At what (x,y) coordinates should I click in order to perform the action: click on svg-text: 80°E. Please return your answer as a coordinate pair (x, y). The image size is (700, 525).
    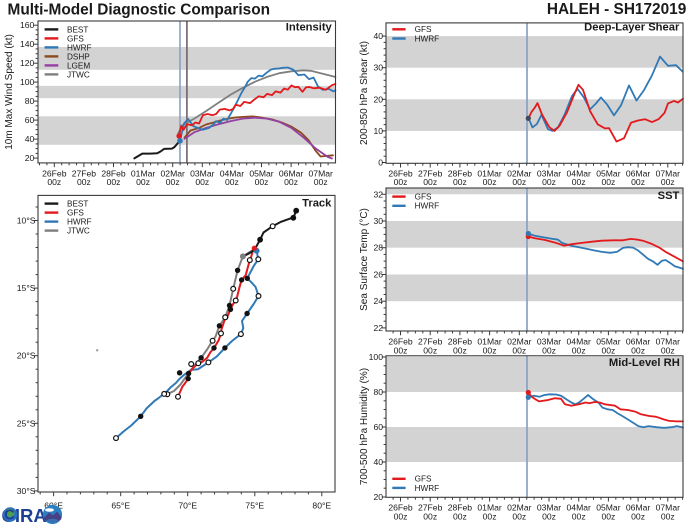
    Looking at the image, I should click on (321, 506).